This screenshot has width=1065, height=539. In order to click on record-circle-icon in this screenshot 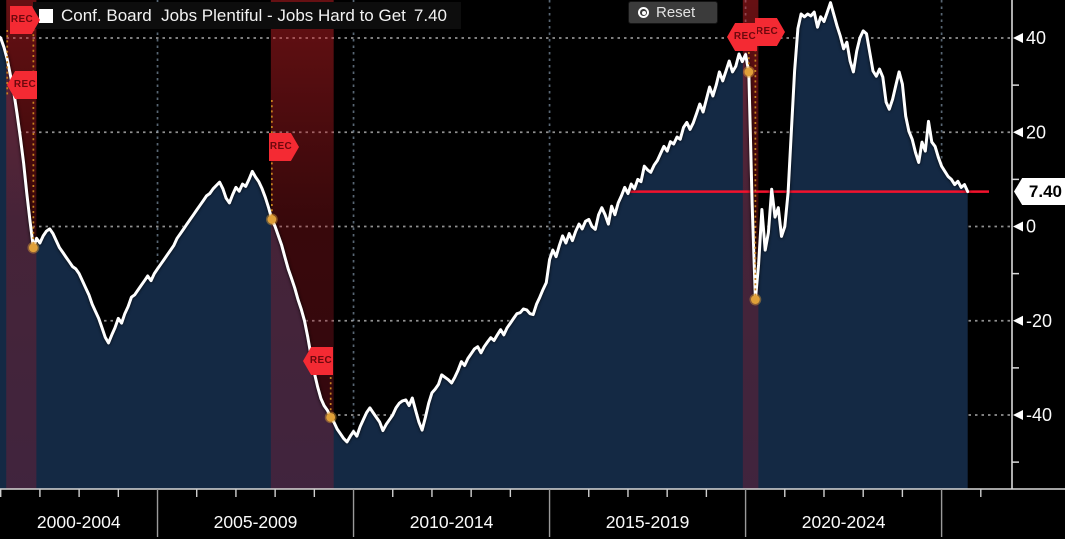, I will do `click(643, 12)`.